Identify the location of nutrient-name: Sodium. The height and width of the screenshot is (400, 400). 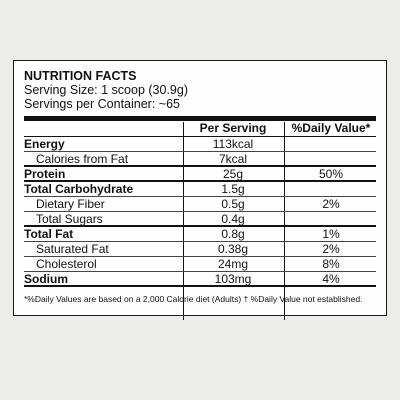
(46, 279).